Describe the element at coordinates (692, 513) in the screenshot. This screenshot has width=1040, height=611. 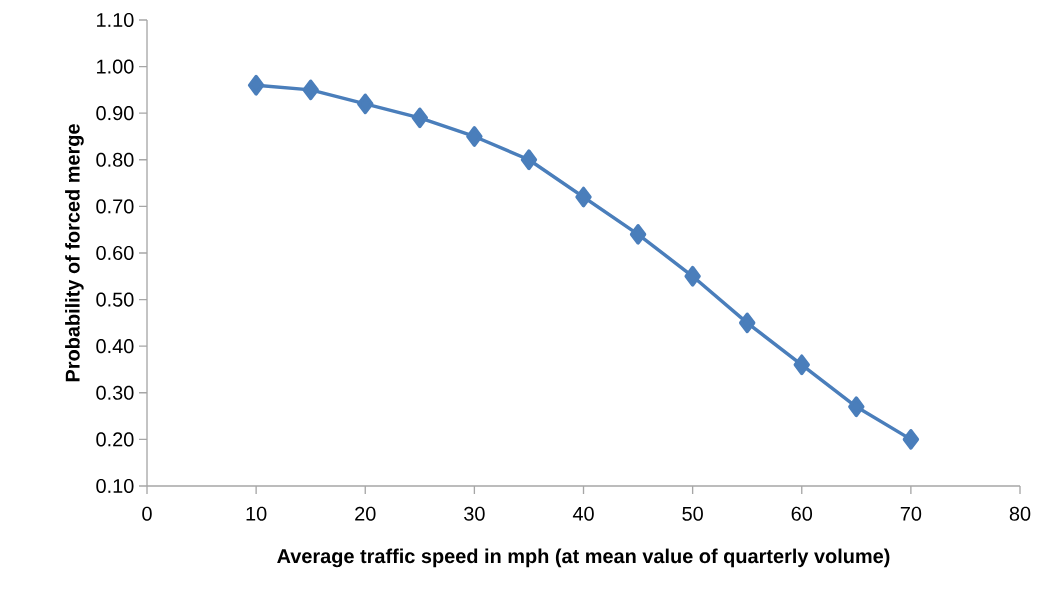
I see `x-tick-label: 50` at that location.